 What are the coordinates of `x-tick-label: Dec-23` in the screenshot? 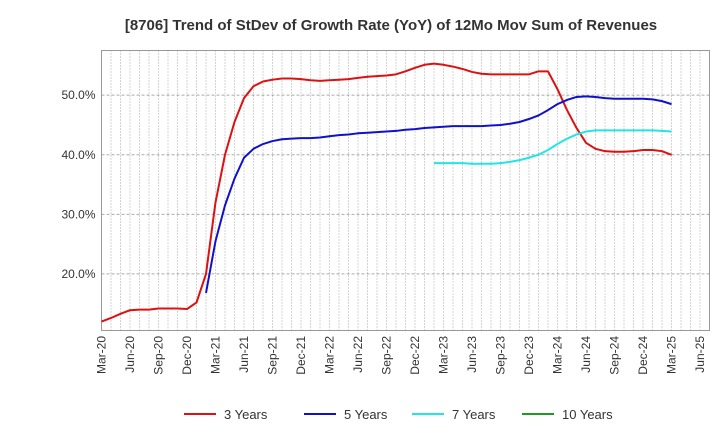 It's located at (529, 355).